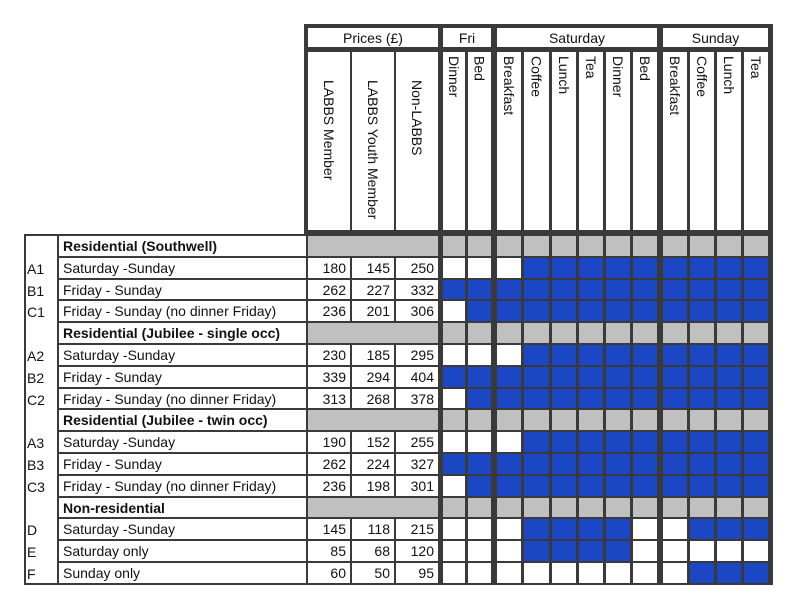 The image size is (800, 600). I want to click on price-column-header: LABBS Youth Member, so click(373, 141).